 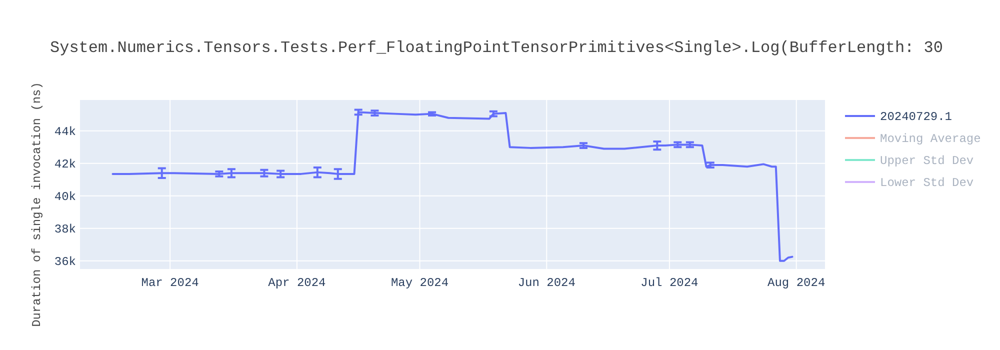 I want to click on y-tick-label: 40k, so click(x=65, y=197).